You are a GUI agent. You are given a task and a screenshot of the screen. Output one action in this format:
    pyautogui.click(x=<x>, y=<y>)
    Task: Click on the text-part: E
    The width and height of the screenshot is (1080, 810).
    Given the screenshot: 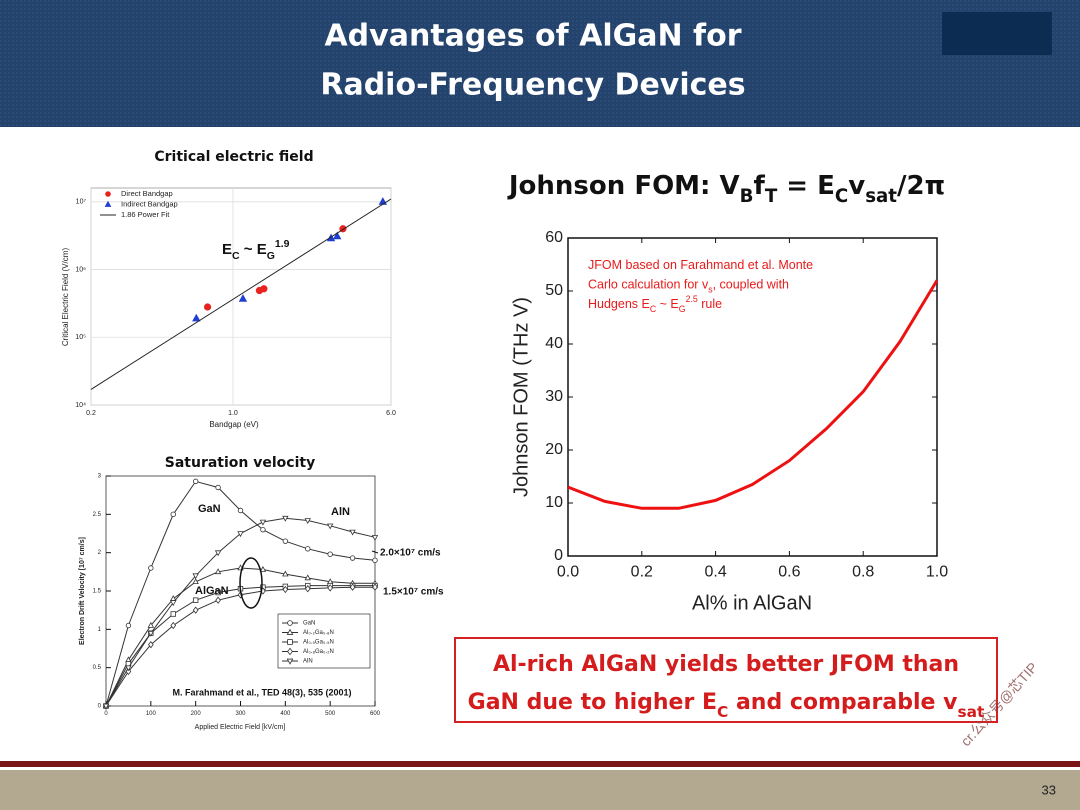 What is the action you would take?
    pyautogui.click(x=227, y=249)
    